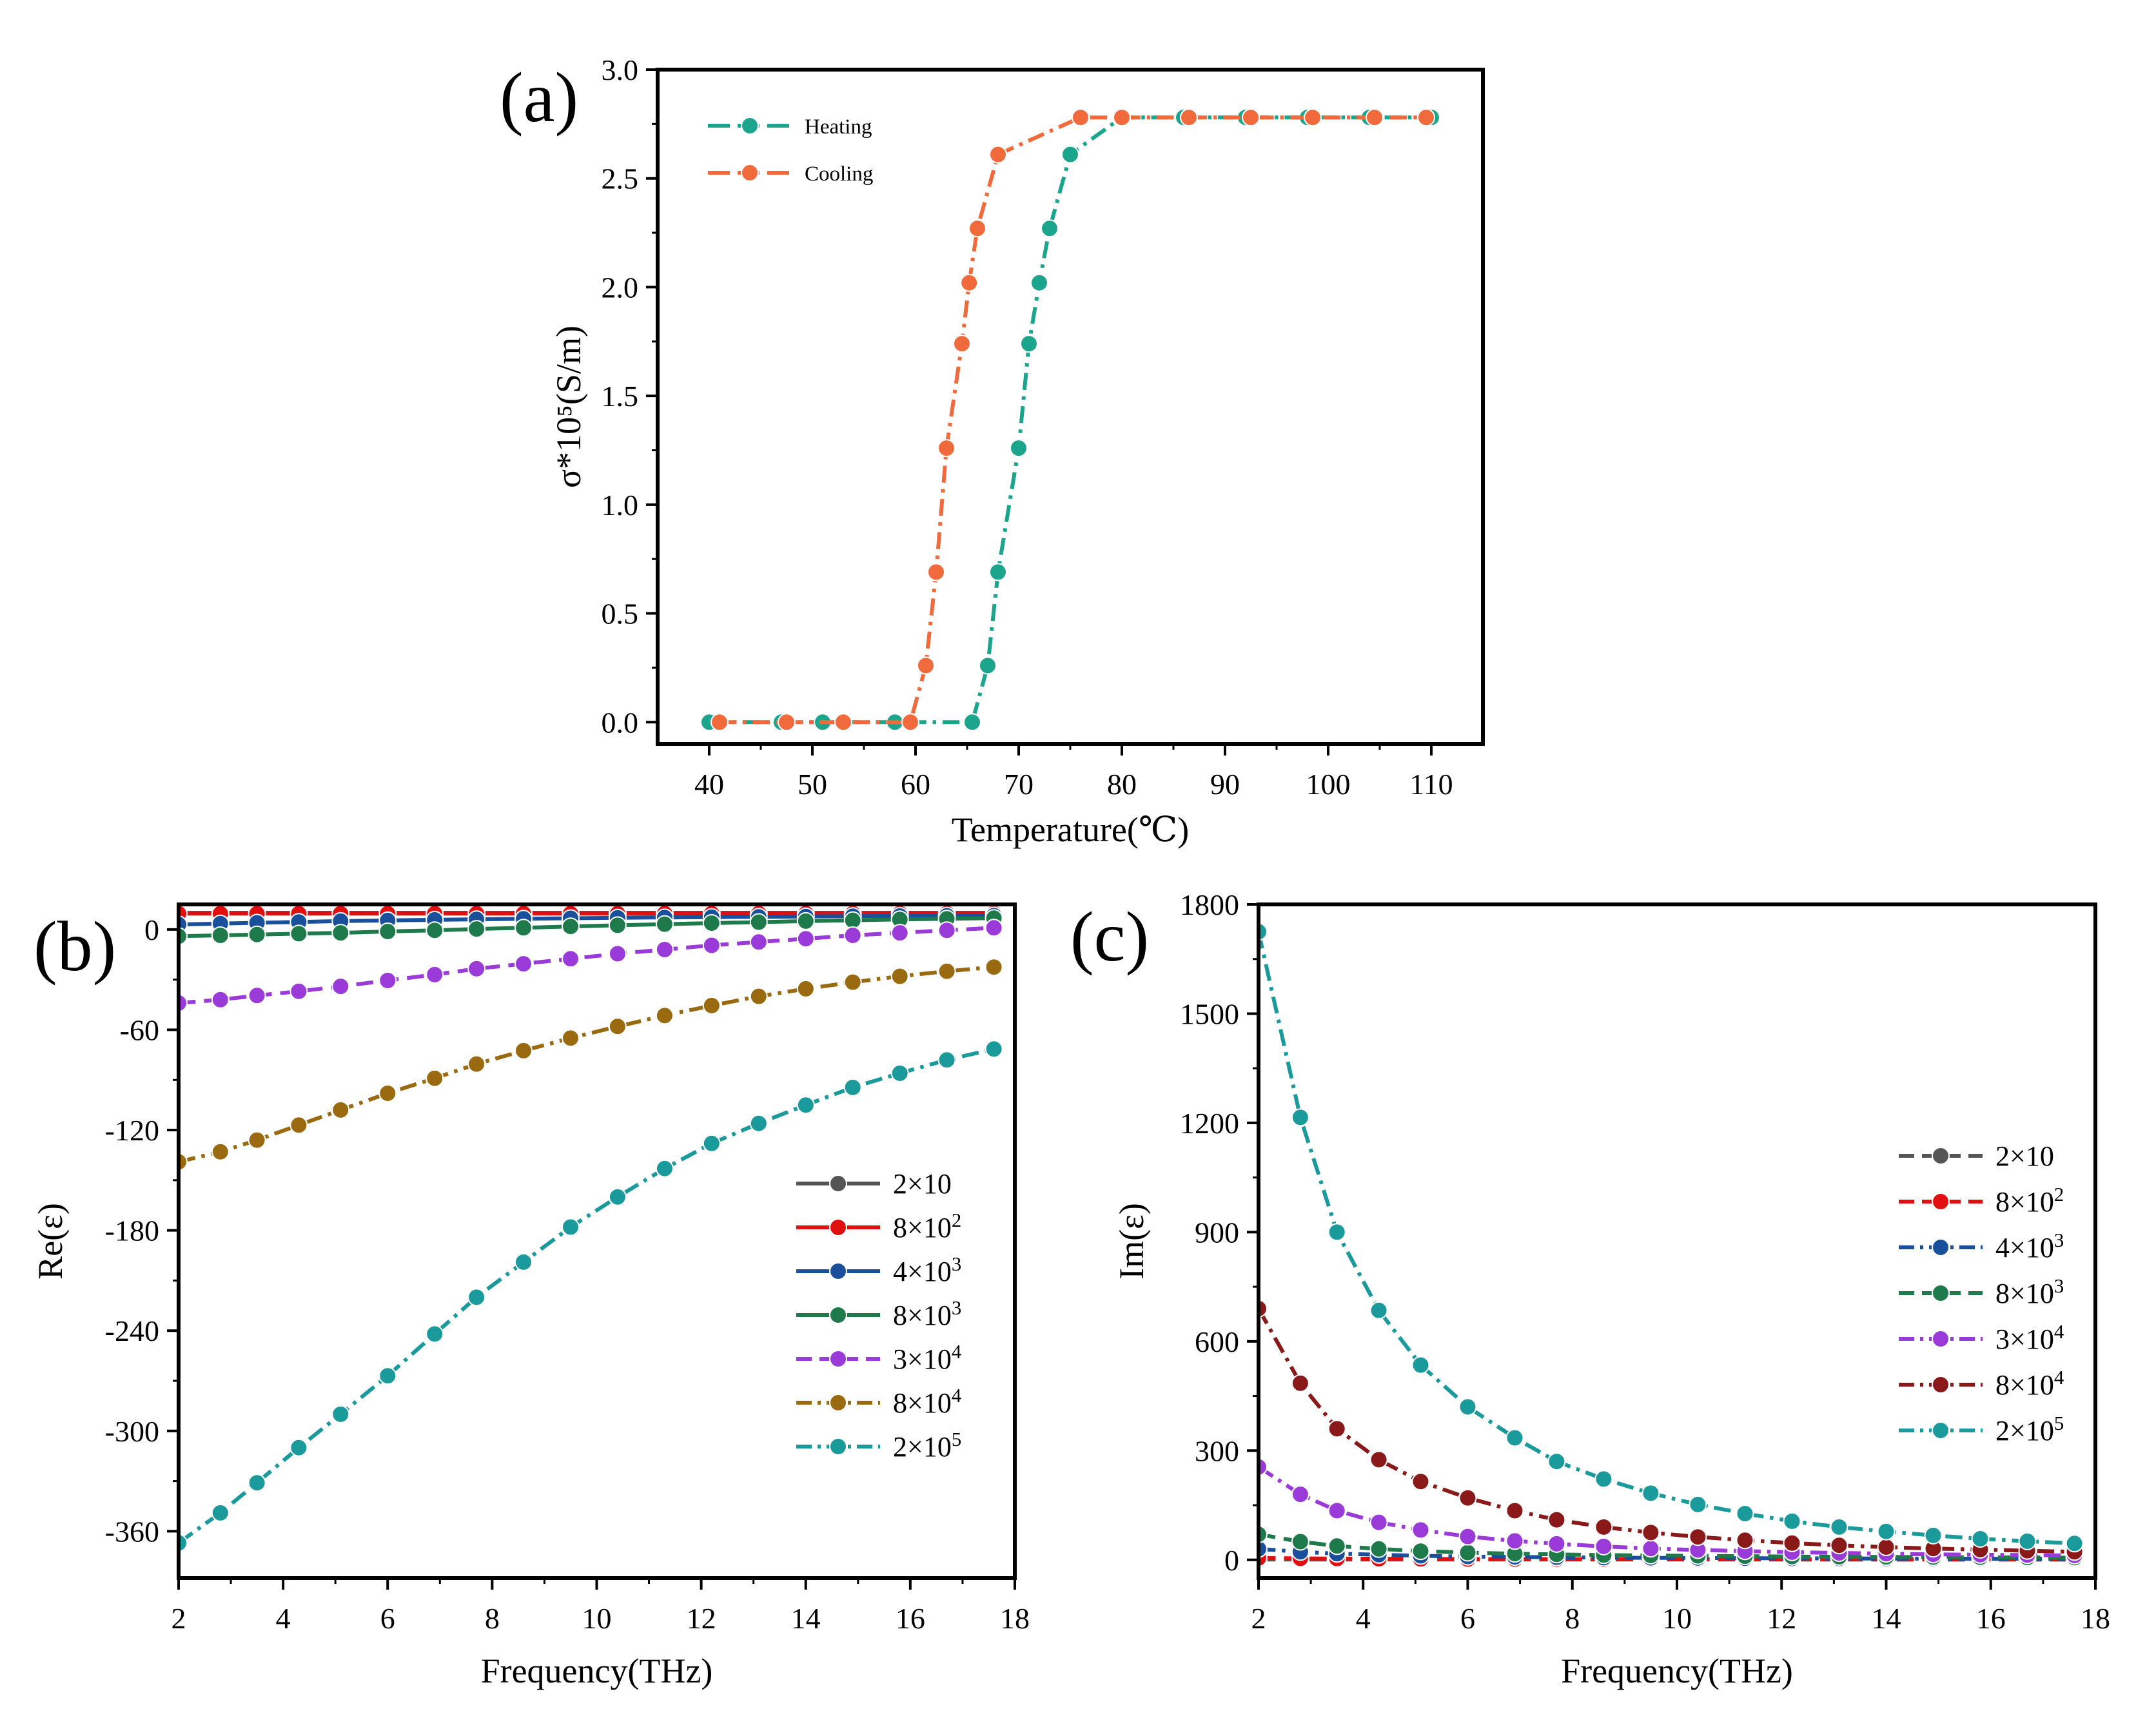 The width and height of the screenshot is (2156, 1716). I want to click on legend-label: 3×10⁴, so click(927, 1358).